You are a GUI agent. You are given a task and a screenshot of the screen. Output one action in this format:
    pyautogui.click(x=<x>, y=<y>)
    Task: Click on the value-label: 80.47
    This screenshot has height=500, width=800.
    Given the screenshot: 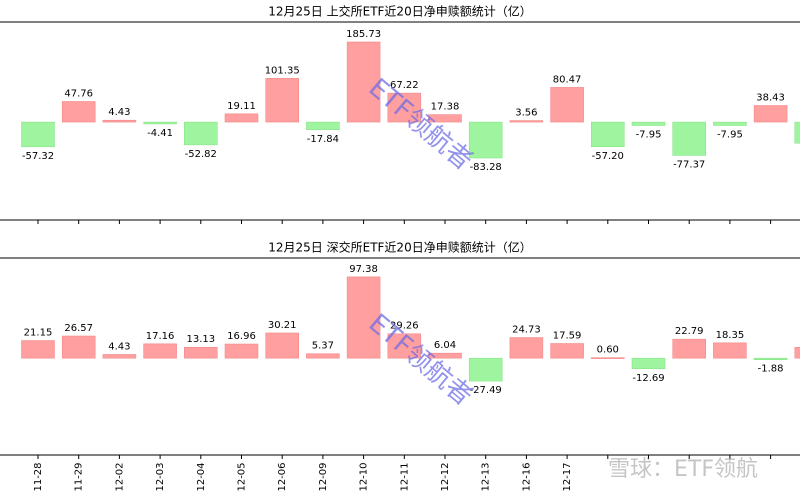 What is the action you would take?
    pyautogui.click(x=567, y=79)
    